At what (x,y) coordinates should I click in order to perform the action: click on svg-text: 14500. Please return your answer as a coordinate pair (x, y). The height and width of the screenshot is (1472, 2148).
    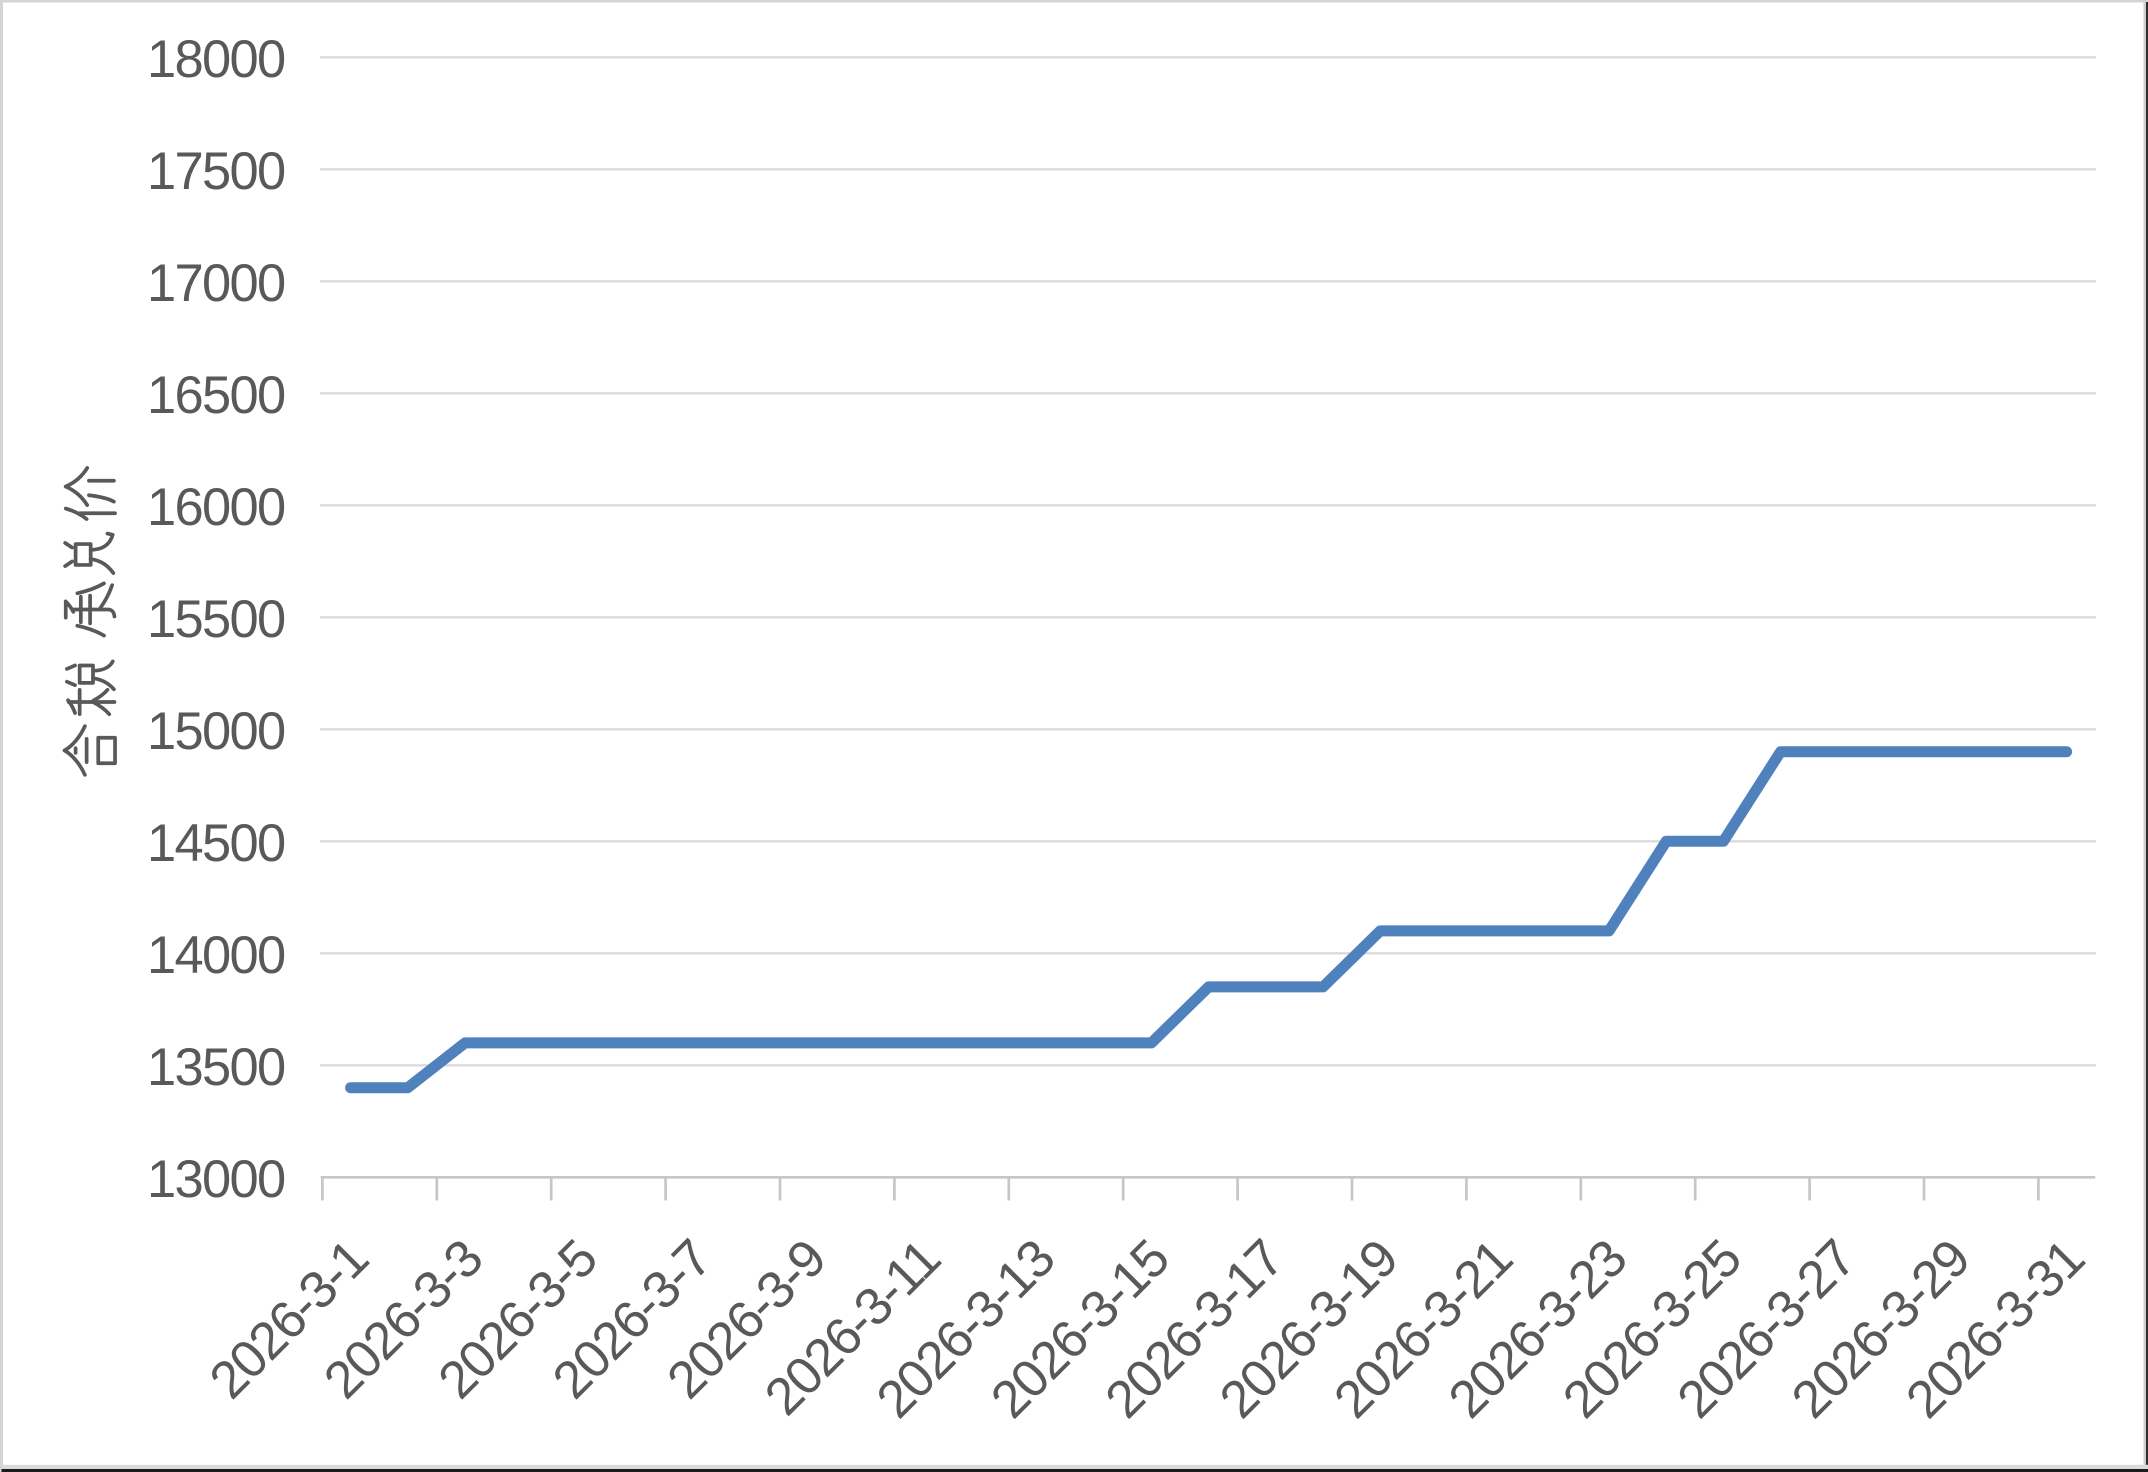
    Looking at the image, I should click on (216, 843).